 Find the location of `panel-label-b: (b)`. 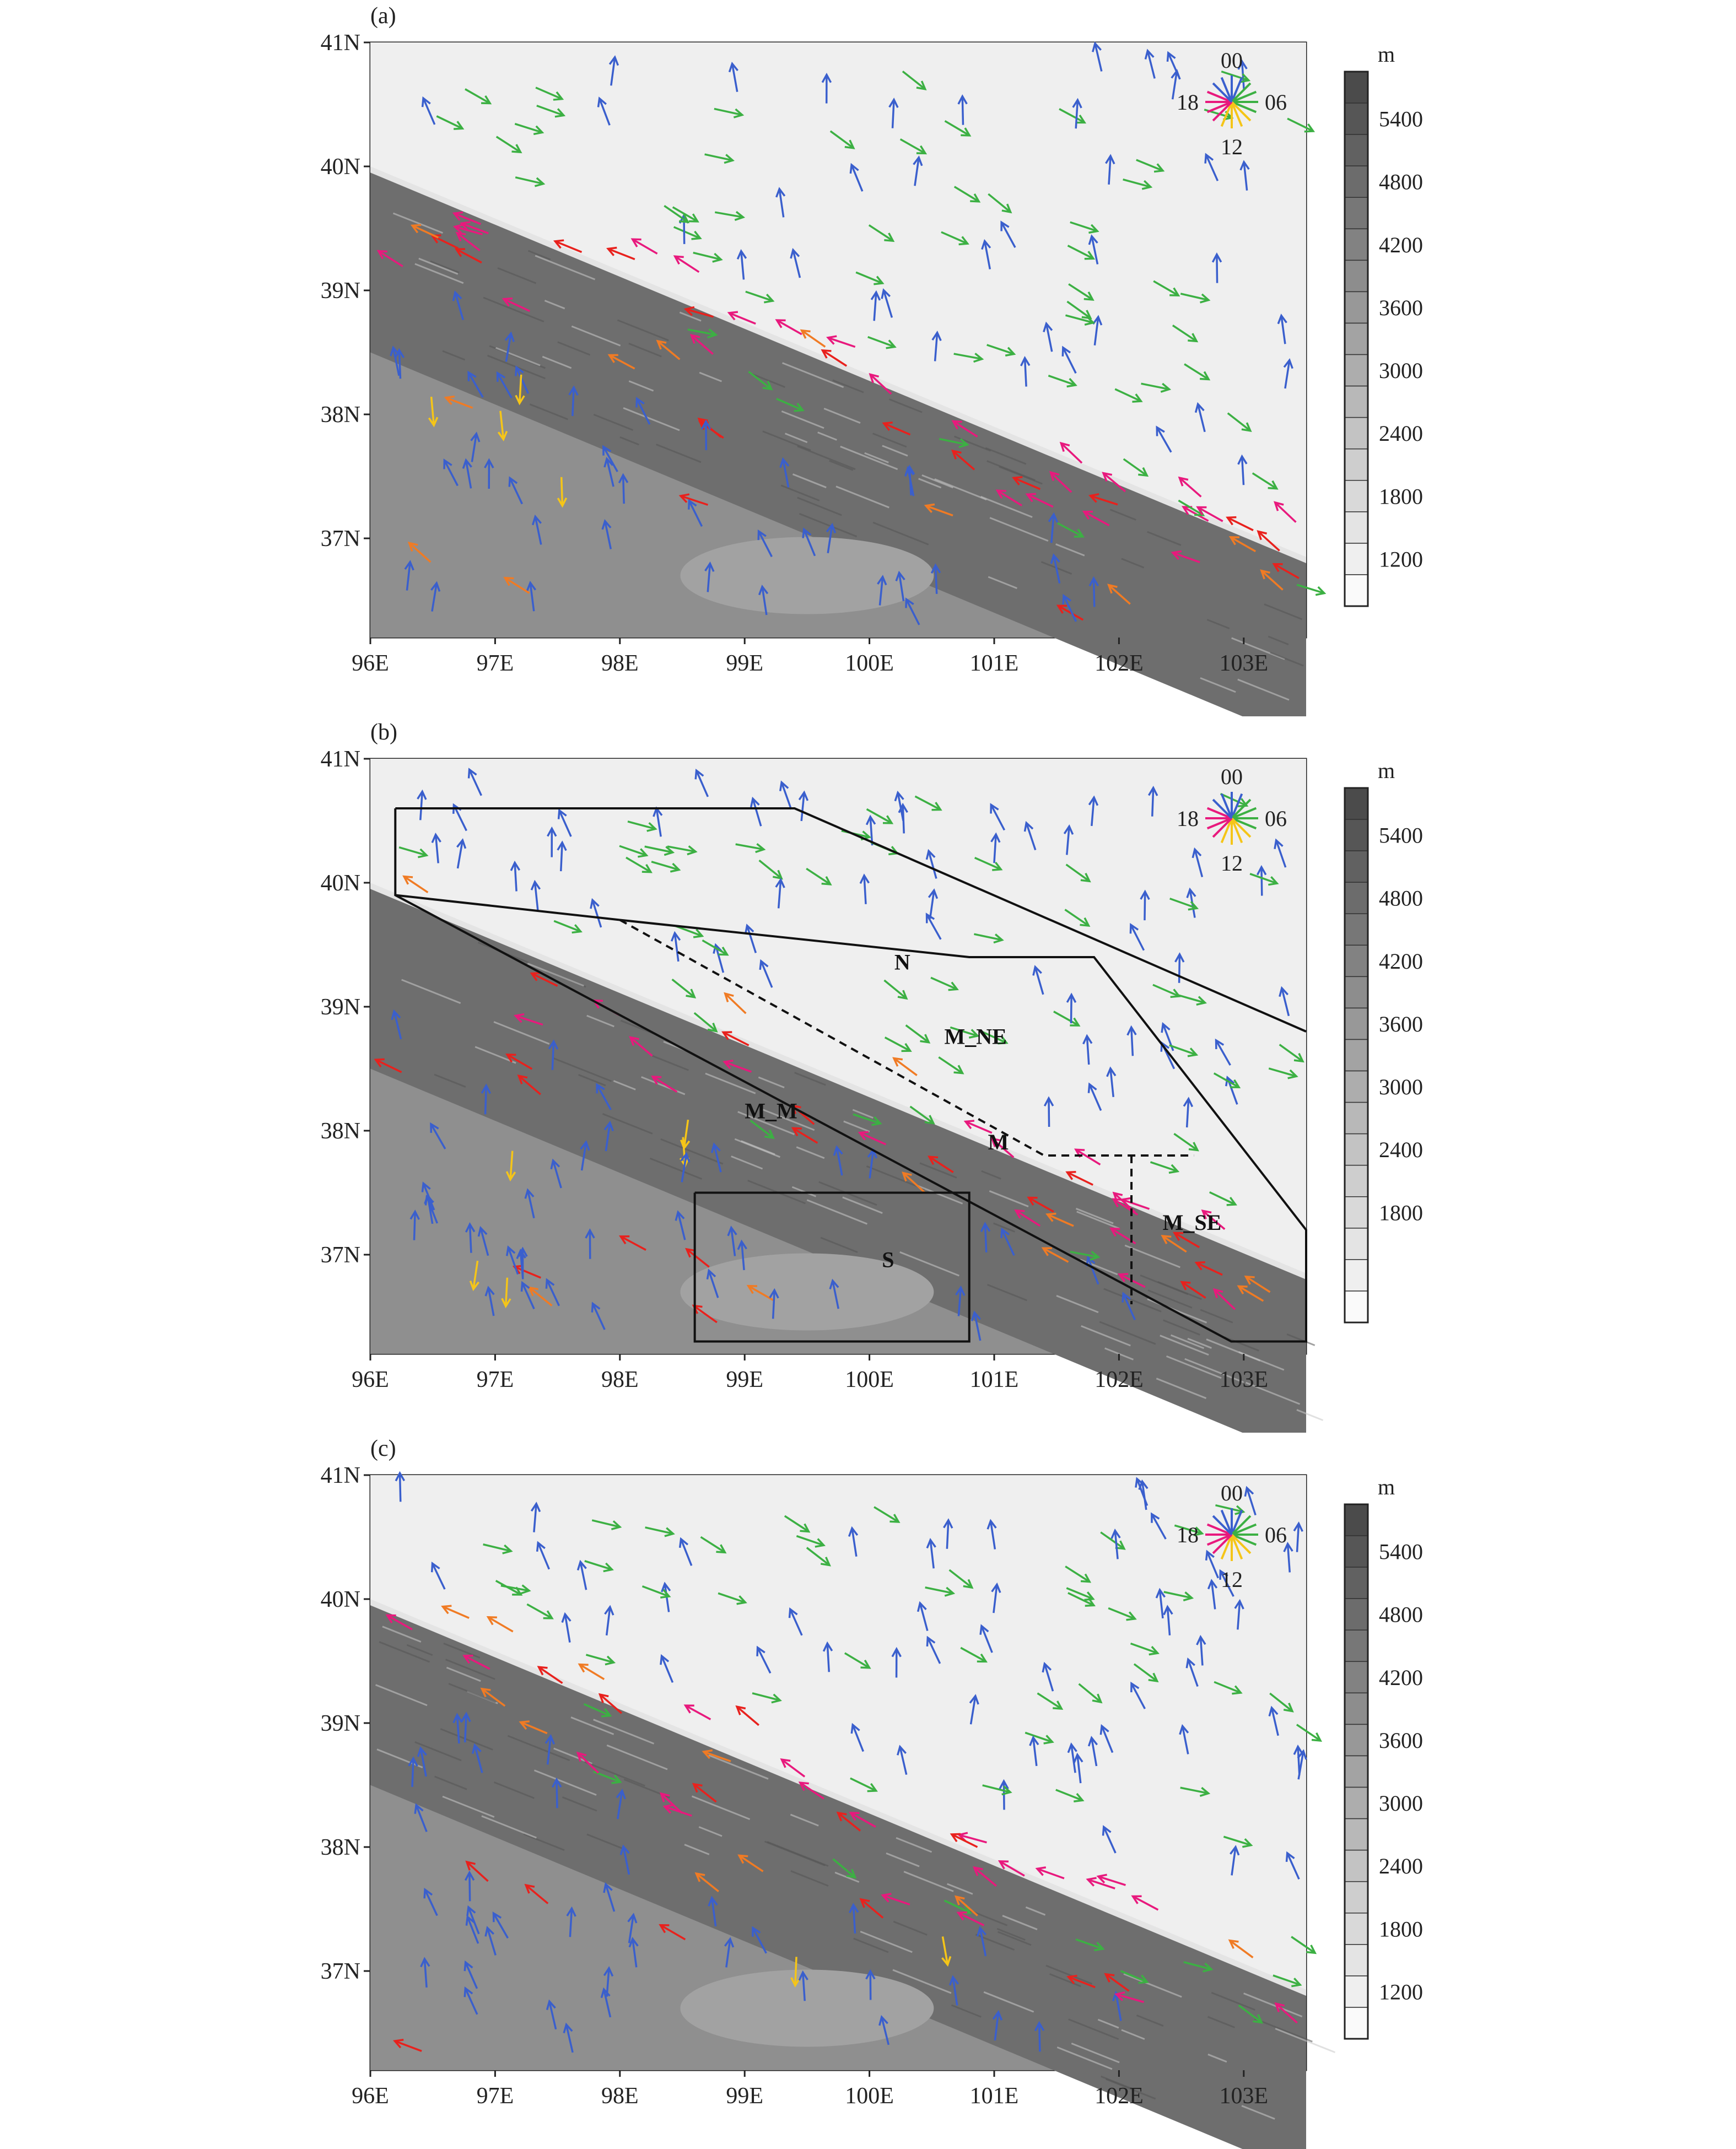

panel-label-b: (b) is located at coordinates (383, 732).